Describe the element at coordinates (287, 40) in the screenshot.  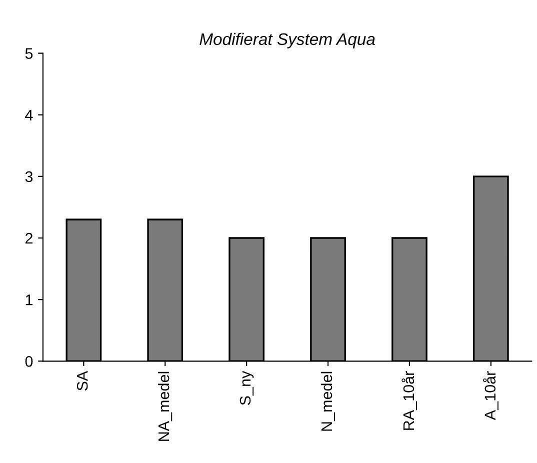
I see `chart-title: Modifierat System Aqua` at that location.